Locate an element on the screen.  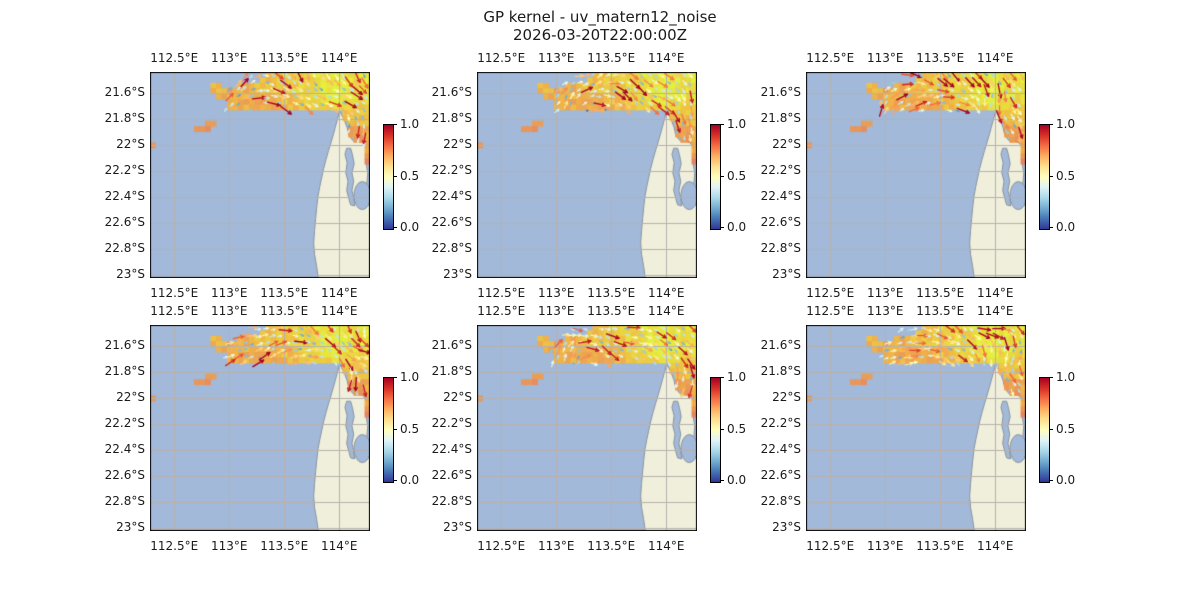
figure-subtitle: 2026-03-20T22:00:00Z is located at coordinates (600, 35).